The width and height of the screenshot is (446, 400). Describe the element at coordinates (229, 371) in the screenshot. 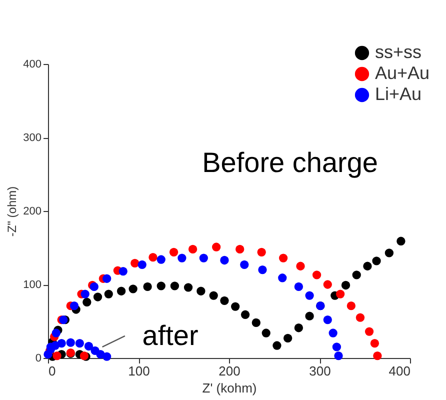

I see `x-tick-label: 200` at that location.